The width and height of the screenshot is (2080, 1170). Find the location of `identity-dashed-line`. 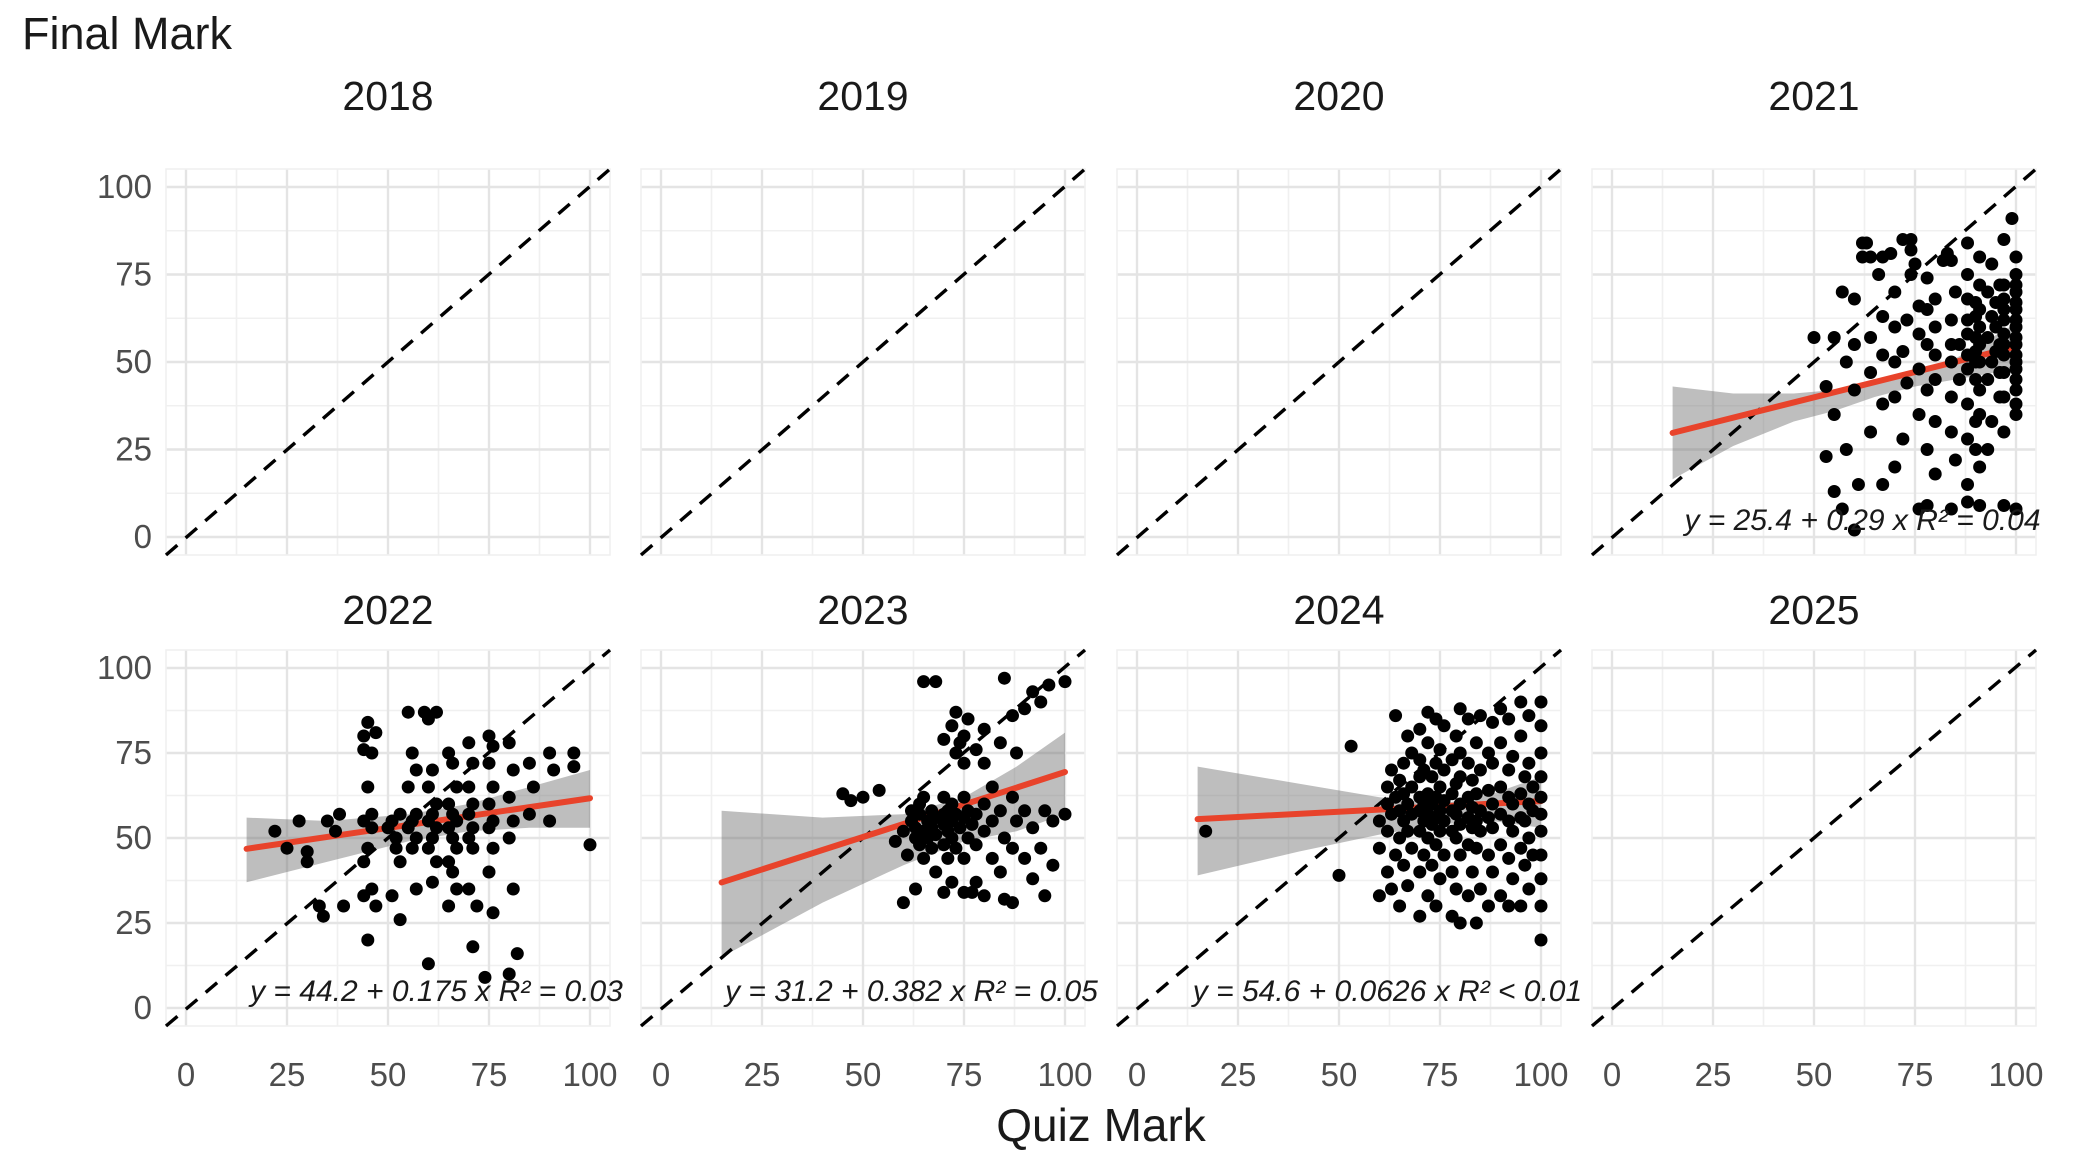

identity-dashed-line is located at coordinates (1339, 838).